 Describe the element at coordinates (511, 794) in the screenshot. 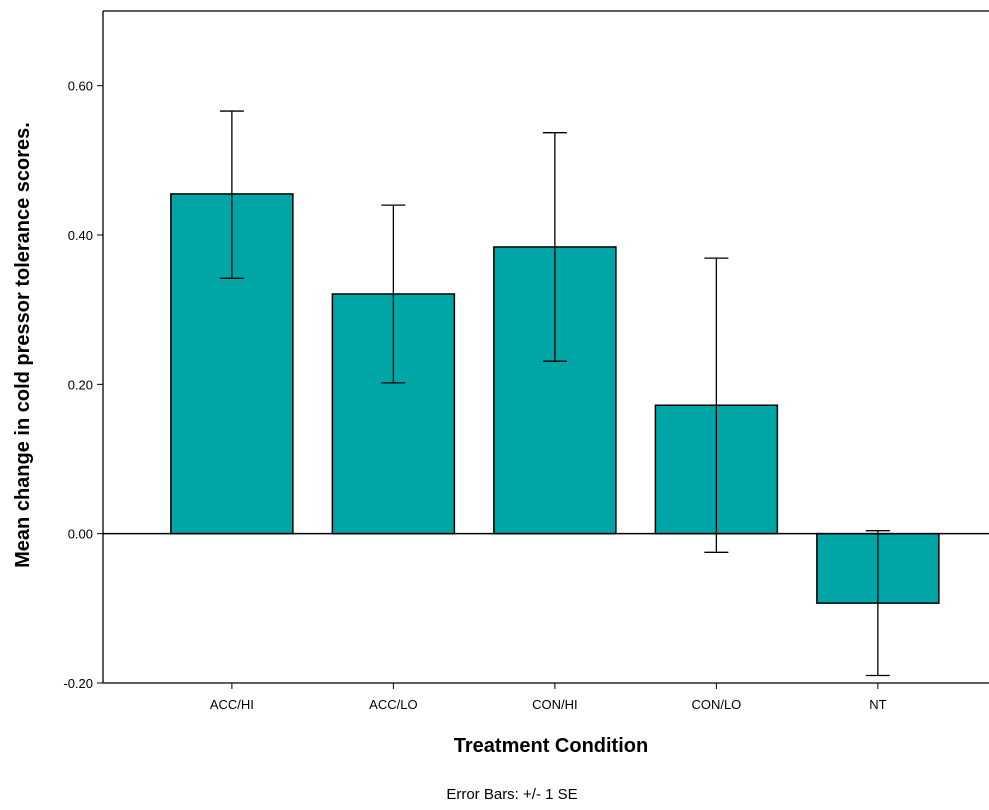

I see `error-bars-footnote: Error Bars: +/- 1 SE` at that location.